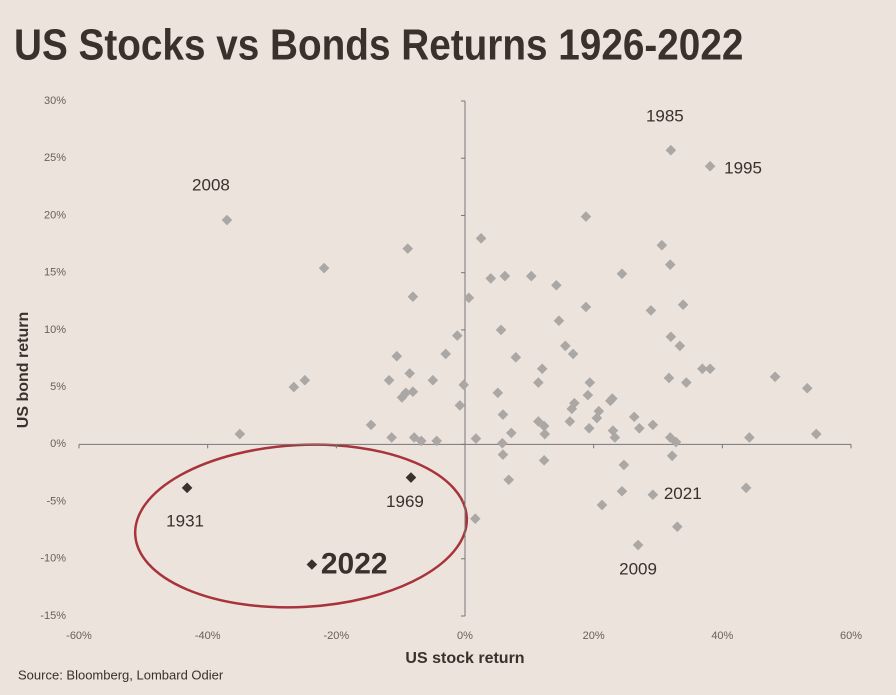 The height and width of the screenshot is (695, 896). I want to click on y-tick-label: 25%, so click(55, 158).